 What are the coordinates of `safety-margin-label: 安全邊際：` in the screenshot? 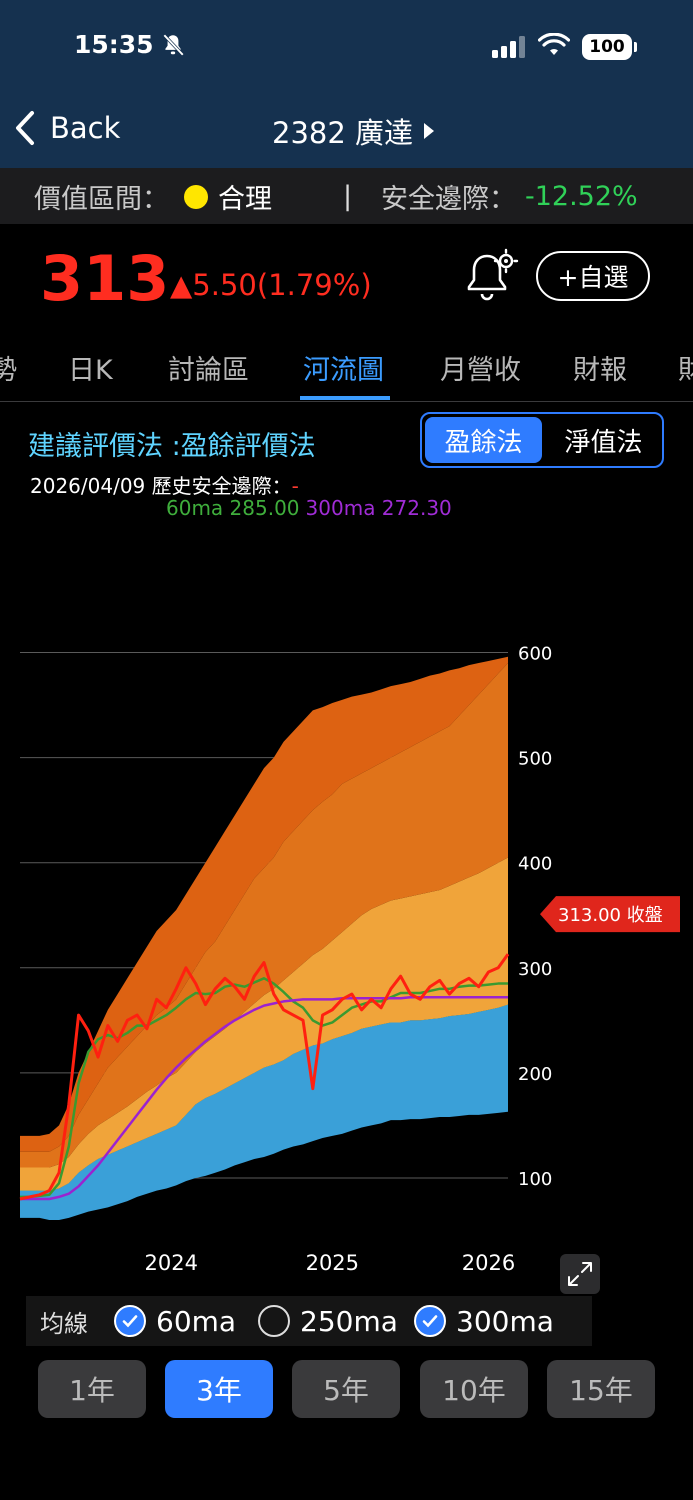 It's located at (448, 199).